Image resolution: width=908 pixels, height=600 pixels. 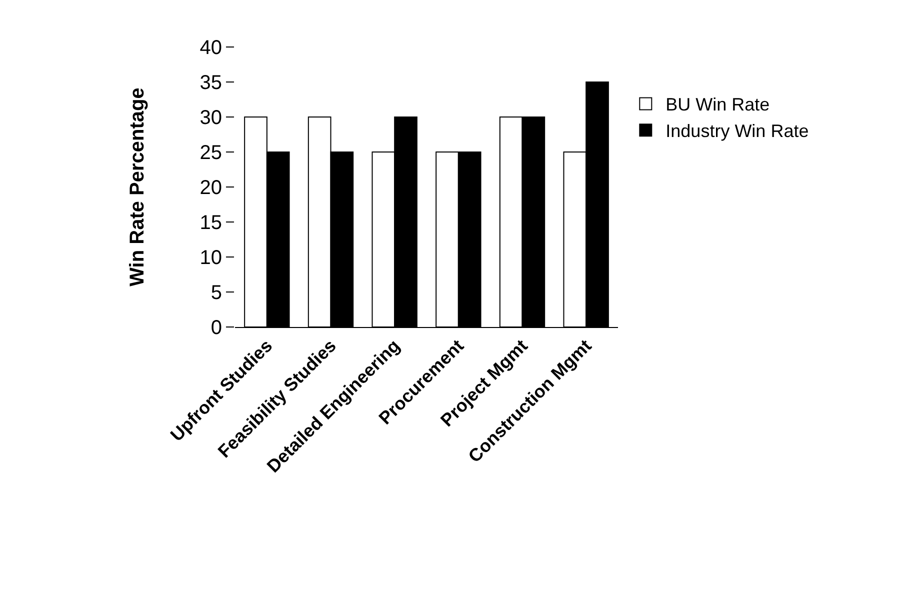 I want to click on y-tick-label: 5, so click(x=216, y=293).